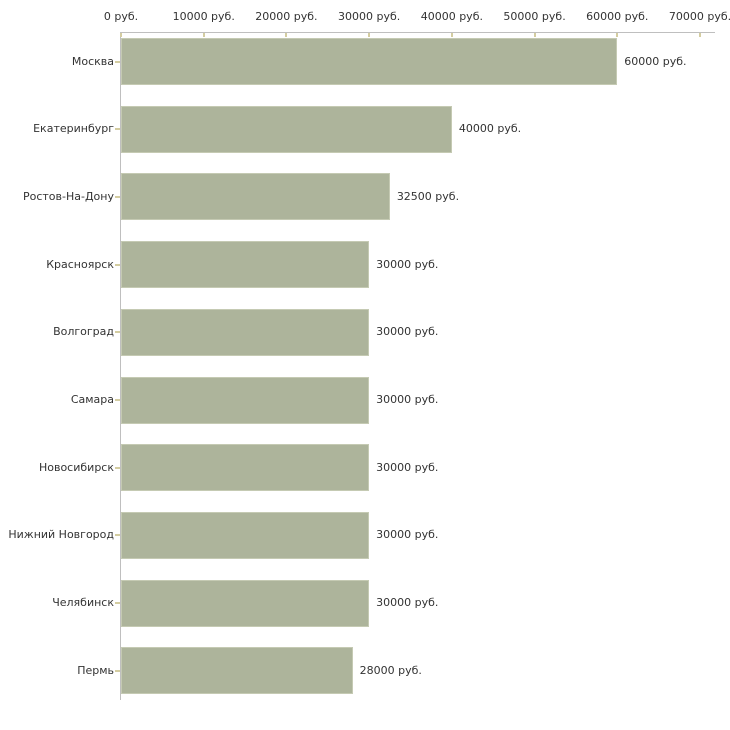 The height and width of the screenshot is (730, 730). What do you see at coordinates (203, 16) in the screenshot?
I see `x-axis-tick-label: 10000 руб.` at bounding box center [203, 16].